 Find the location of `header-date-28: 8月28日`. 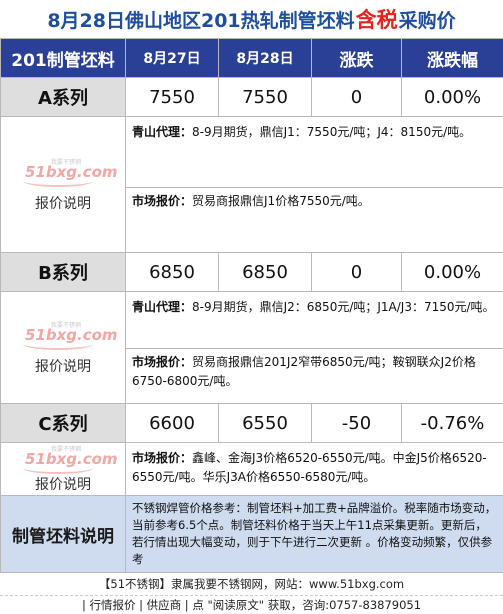

header-date-28: 8月28日 is located at coordinates (265, 58).